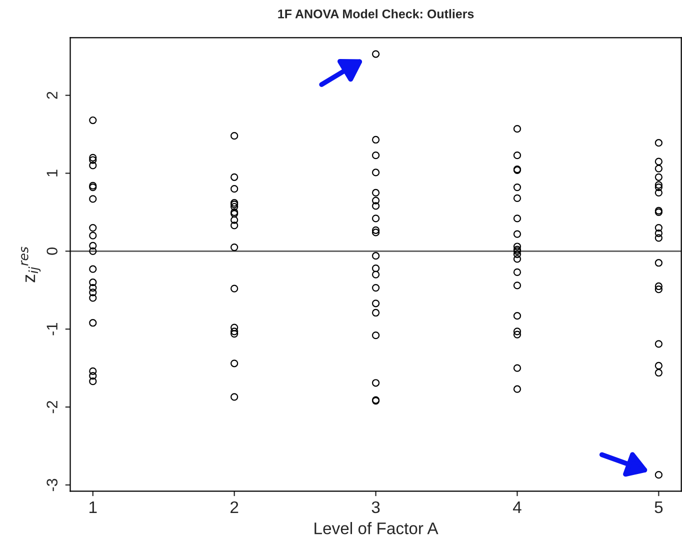  Describe the element at coordinates (52, 407) in the screenshot. I see `y-tick-label: -2` at that location.